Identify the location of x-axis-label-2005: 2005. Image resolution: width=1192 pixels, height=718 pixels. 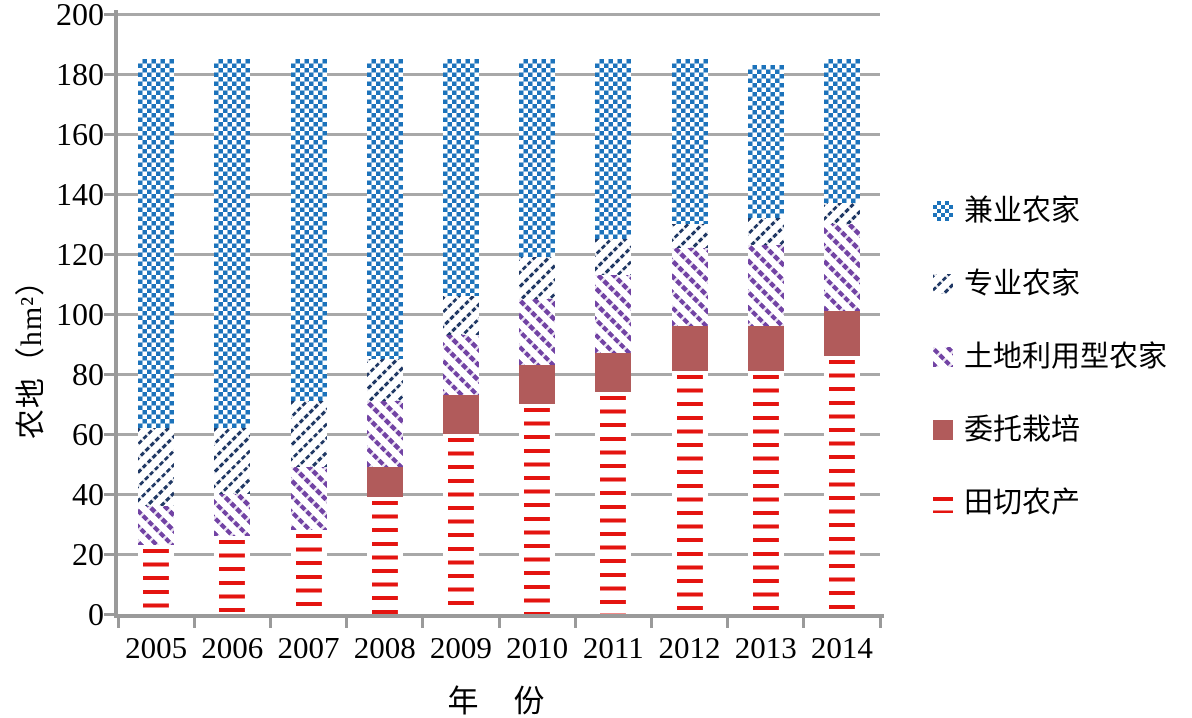
(156, 647).